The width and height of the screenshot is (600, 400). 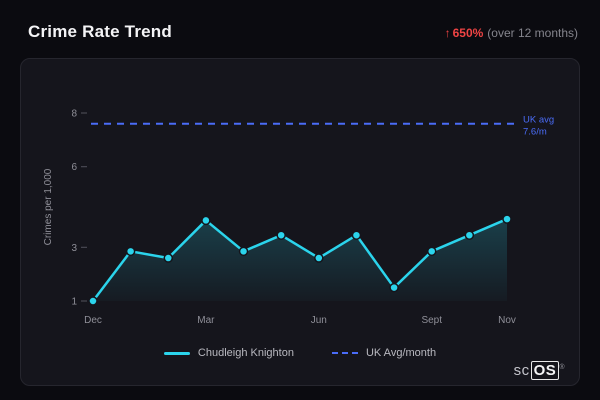 What do you see at coordinates (100, 31) in the screenshot?
I see `page-title: Crime Rate Trend` at bounding box center [100, 31].